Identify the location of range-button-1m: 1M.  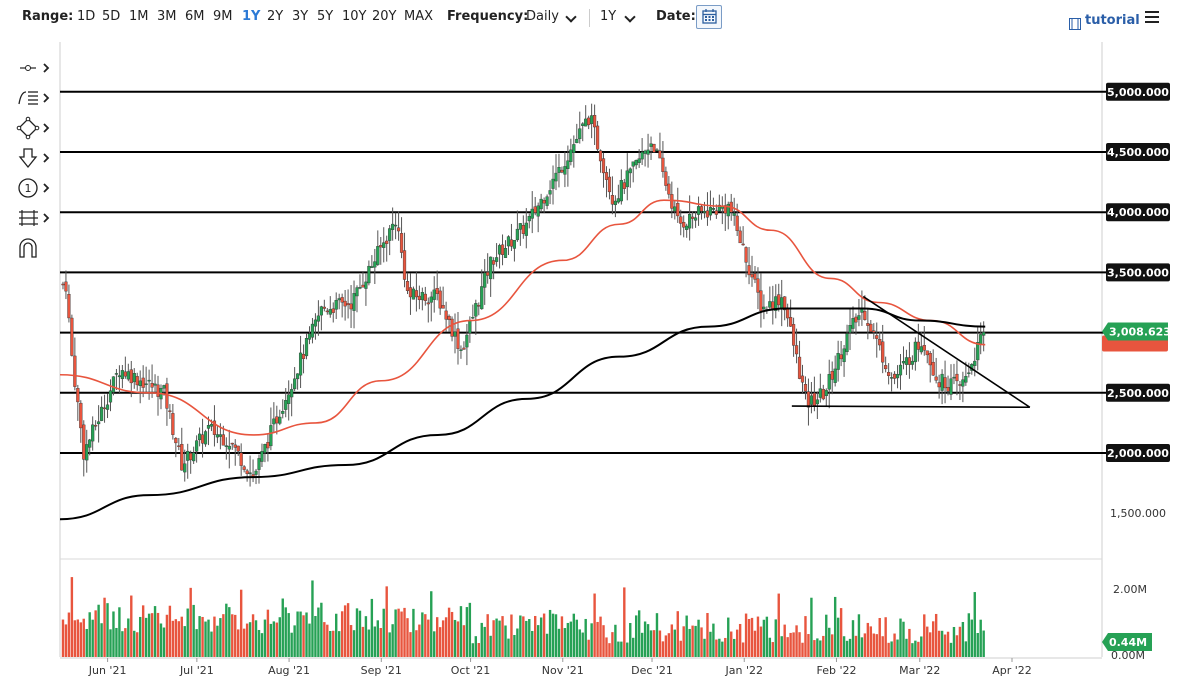
(139, 16).